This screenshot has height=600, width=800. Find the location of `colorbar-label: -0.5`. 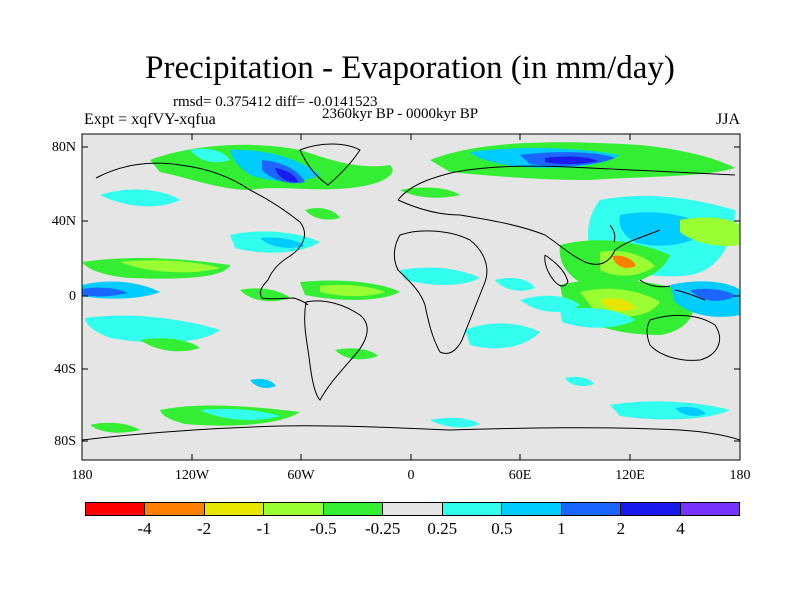

colorbar-label: -0.5 is located at coordinates (323, 528).